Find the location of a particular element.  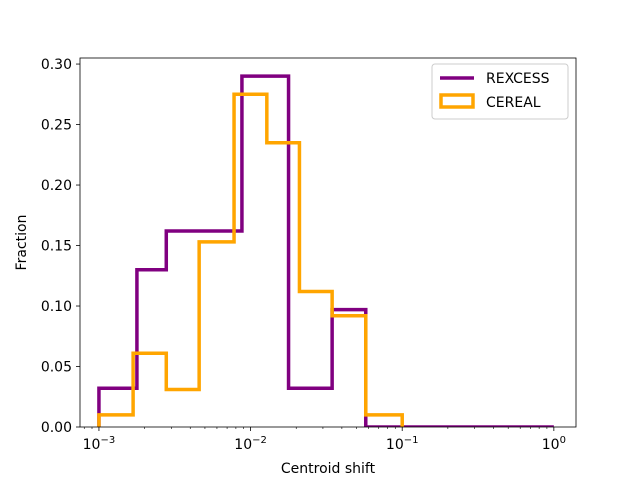

y-tick-label: 0.00 is located at coordinates (56, 428).